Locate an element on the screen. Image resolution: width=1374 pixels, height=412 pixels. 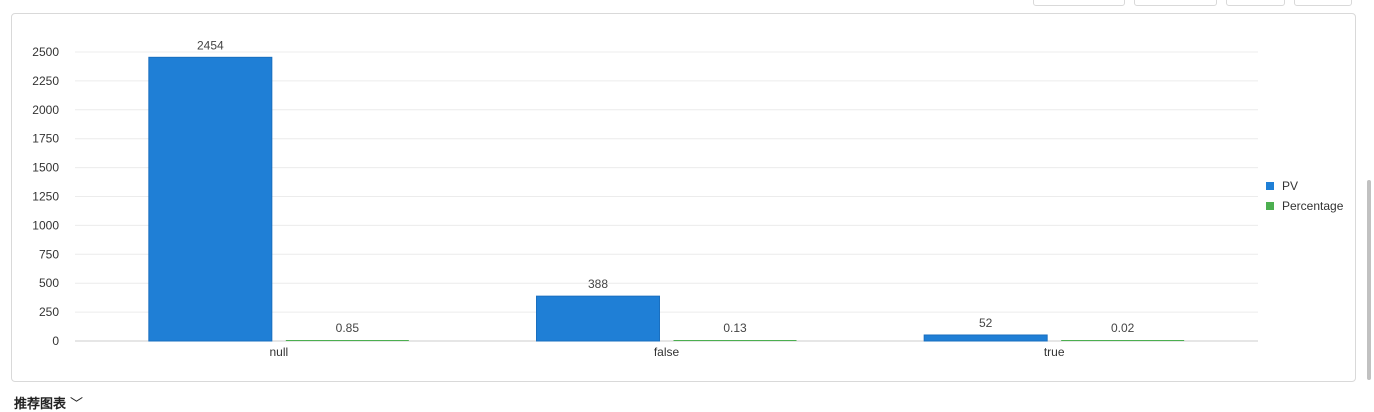
chevron-down-icon: ﹀ is located at coordinates (77, 404).